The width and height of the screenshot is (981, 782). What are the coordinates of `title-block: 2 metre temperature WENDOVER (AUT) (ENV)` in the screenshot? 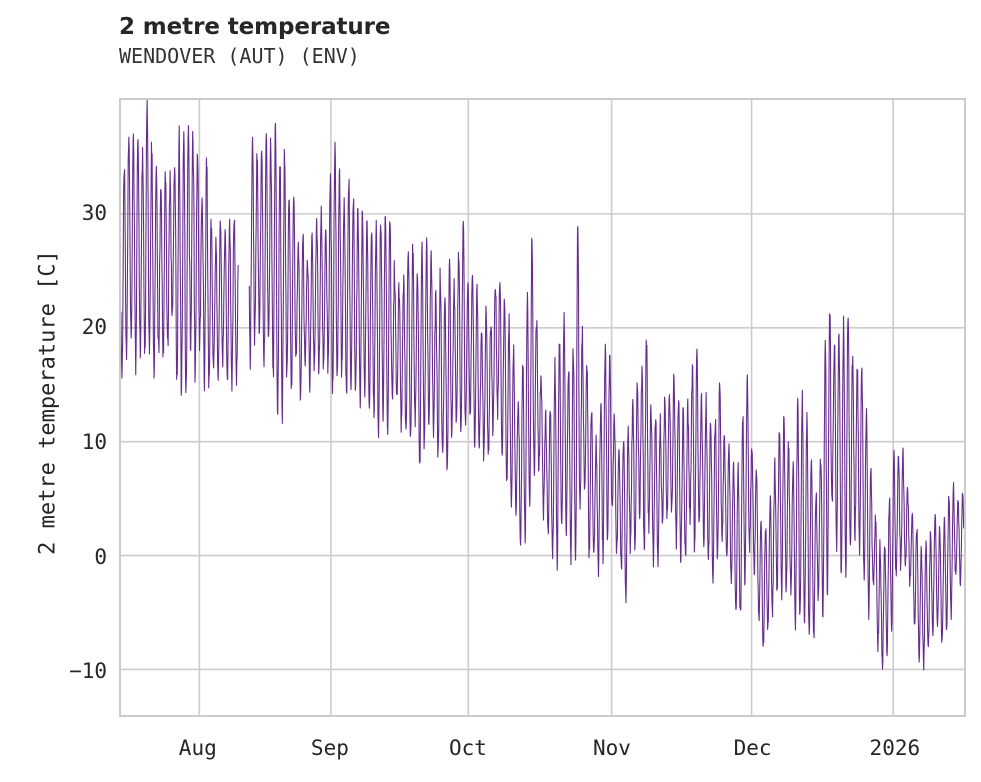 It's located at (469, 41).